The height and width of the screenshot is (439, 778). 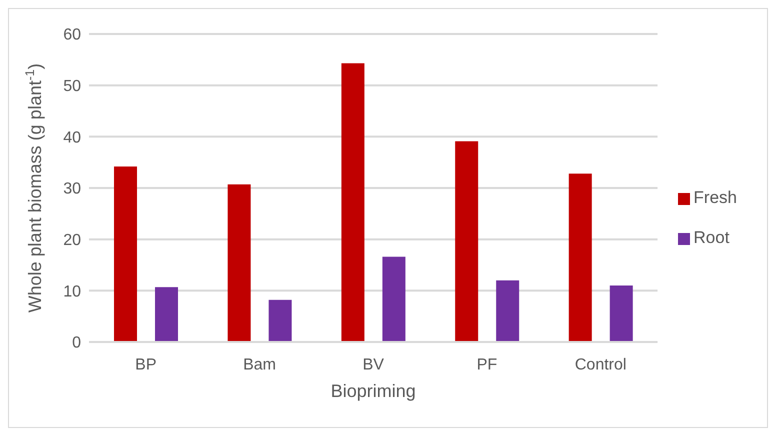 What do you see at coordinates (259, 365) in the screenshot?
I see `x-tick-label: Bam` at bounding box center [259, 365].